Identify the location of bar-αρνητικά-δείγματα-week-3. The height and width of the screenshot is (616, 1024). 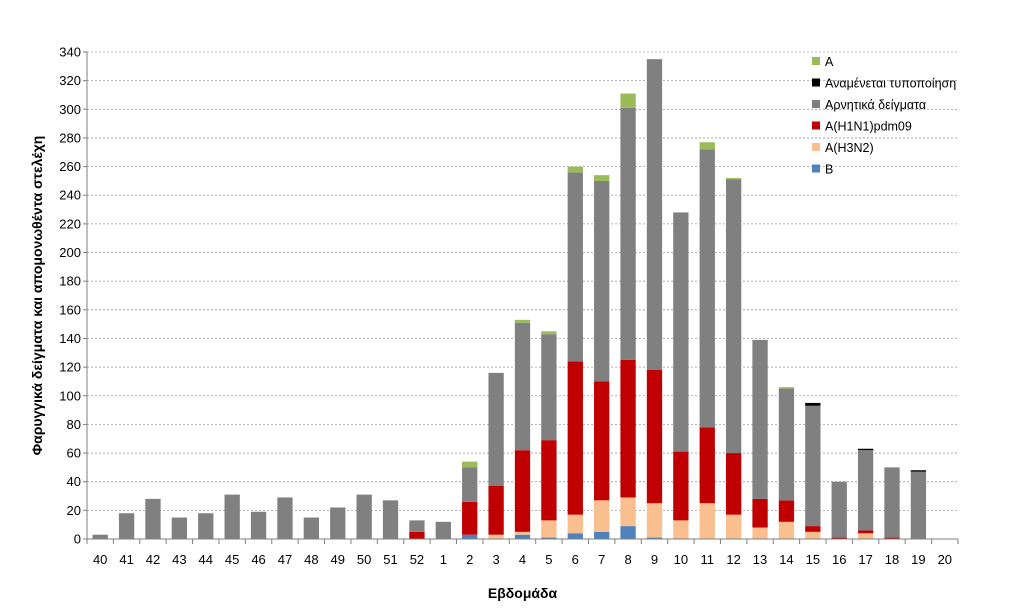
(496, 429).